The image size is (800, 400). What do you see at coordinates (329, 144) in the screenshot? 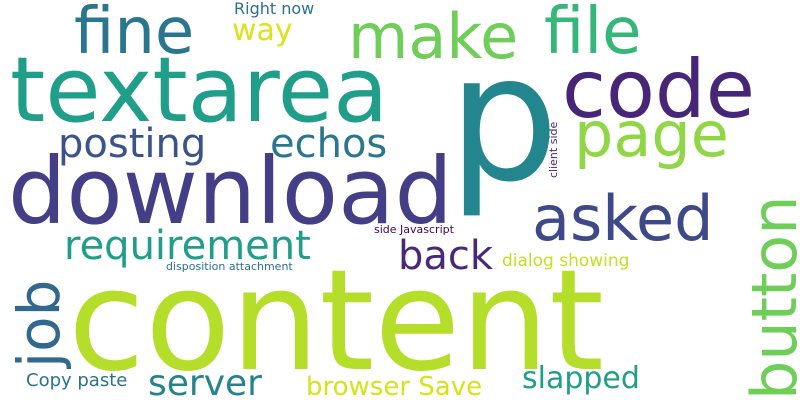
I see `word-echos: echos` at bounding box center [329, 144].